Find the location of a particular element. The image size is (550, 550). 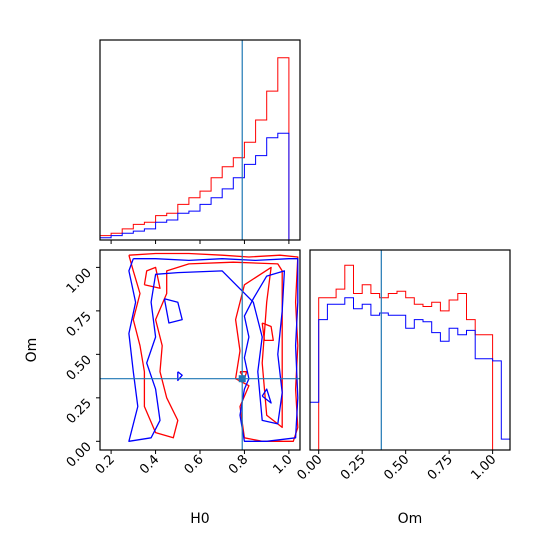

om-hist-xtick-label: 0.75 is located at coordinates (440, 467).